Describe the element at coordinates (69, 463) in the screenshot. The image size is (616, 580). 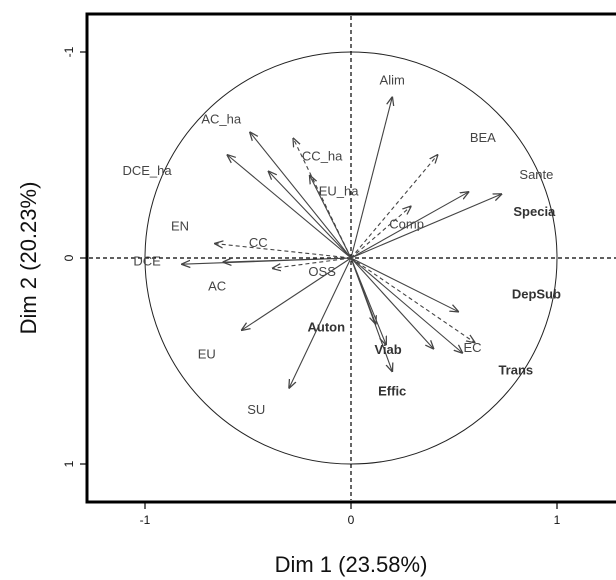
I see `y-tick-label: 1` at that location.